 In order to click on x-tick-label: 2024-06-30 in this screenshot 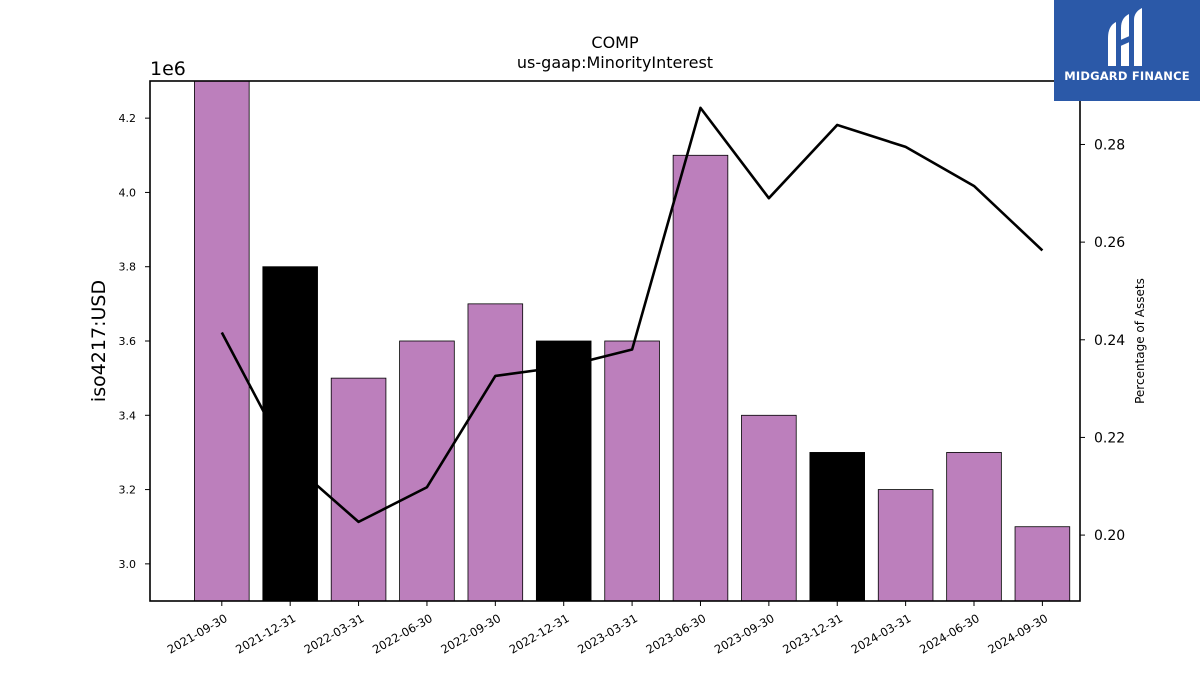, I will do `click(949, 634)`.